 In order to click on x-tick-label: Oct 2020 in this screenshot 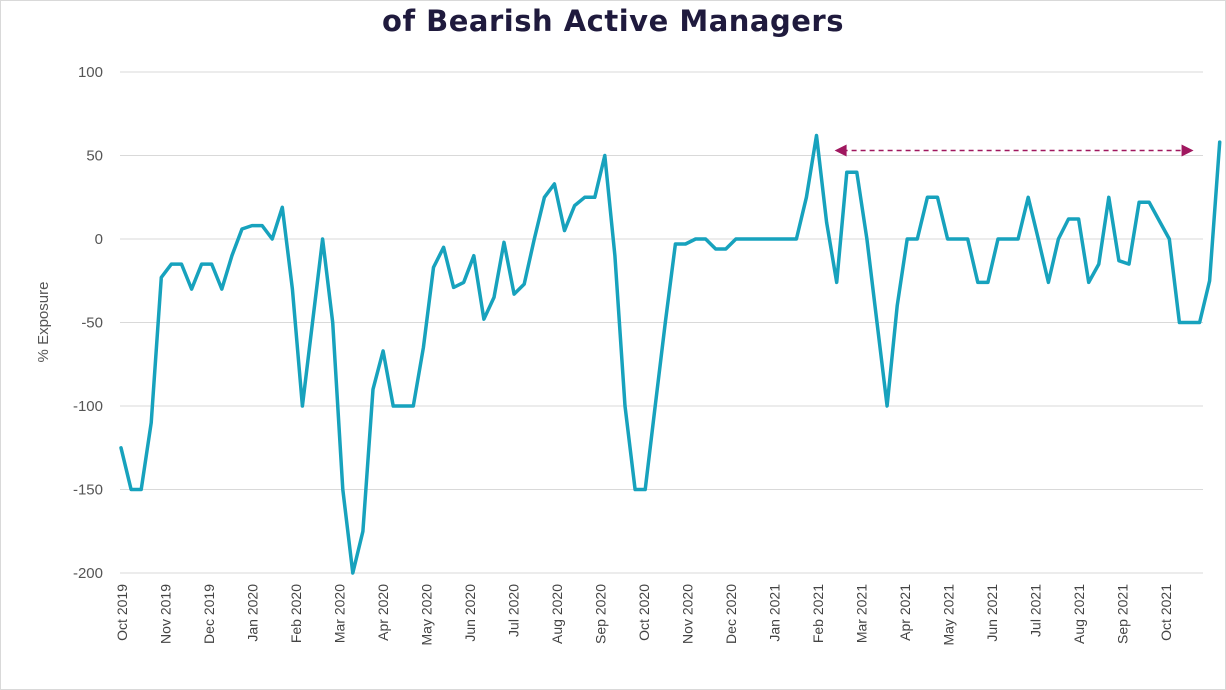, I will do `click(644, 612)`.